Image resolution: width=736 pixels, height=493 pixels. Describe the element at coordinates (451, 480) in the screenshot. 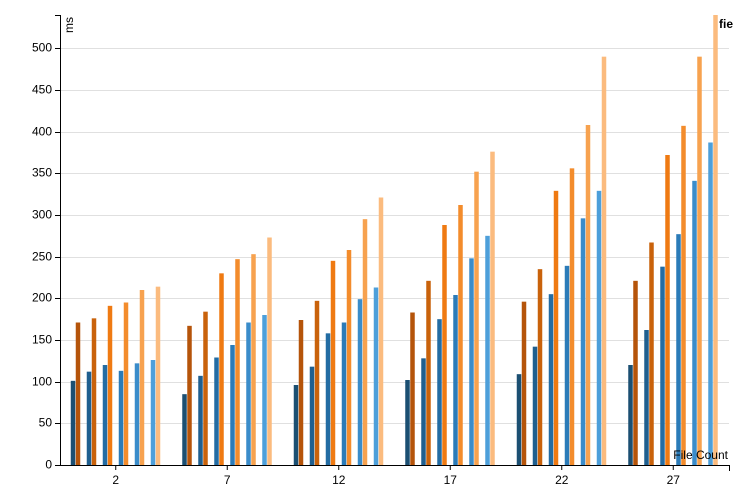

I see `x-tick-label: 17` at that location.